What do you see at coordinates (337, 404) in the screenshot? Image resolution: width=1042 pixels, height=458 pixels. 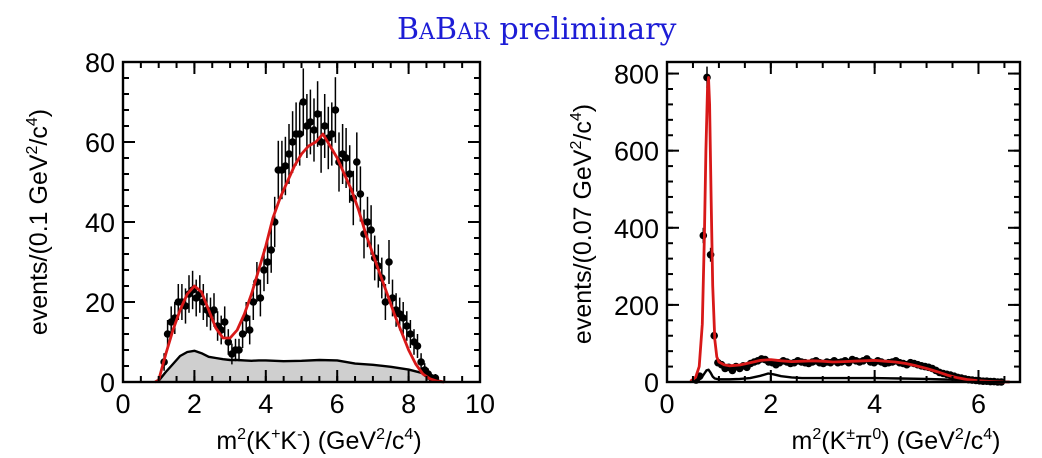 I see `left-x-tick-label: 6` at bounding box center [337, 404].